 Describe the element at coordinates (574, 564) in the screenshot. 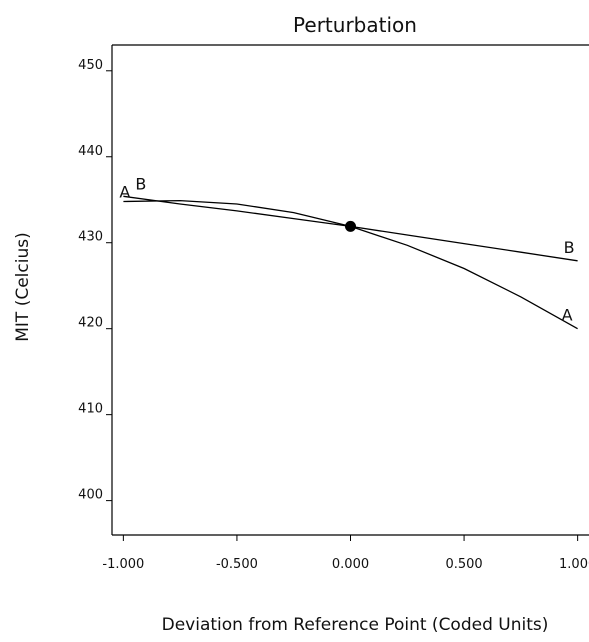

I see `x-tick-label-1.000: 1.000` at that location.